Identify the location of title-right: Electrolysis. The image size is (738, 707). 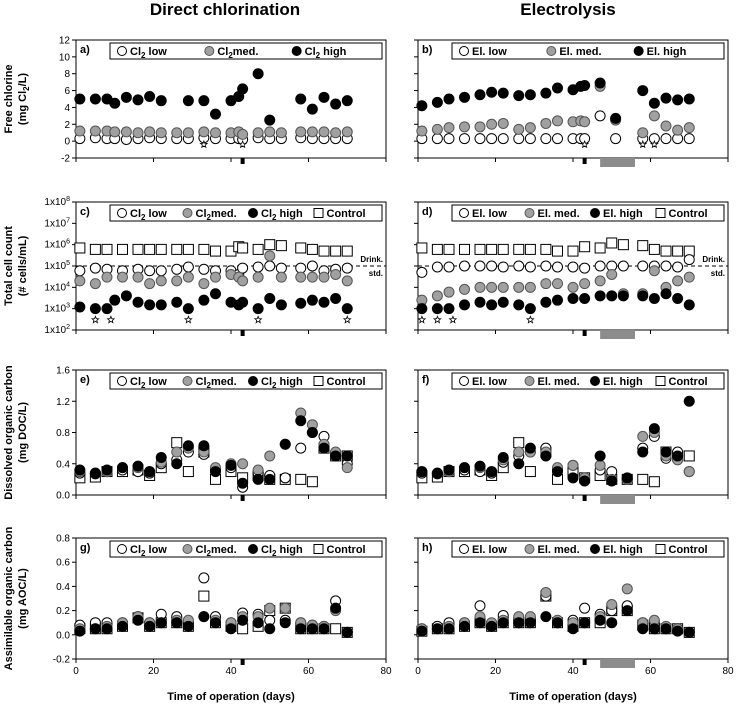
(567, 9).